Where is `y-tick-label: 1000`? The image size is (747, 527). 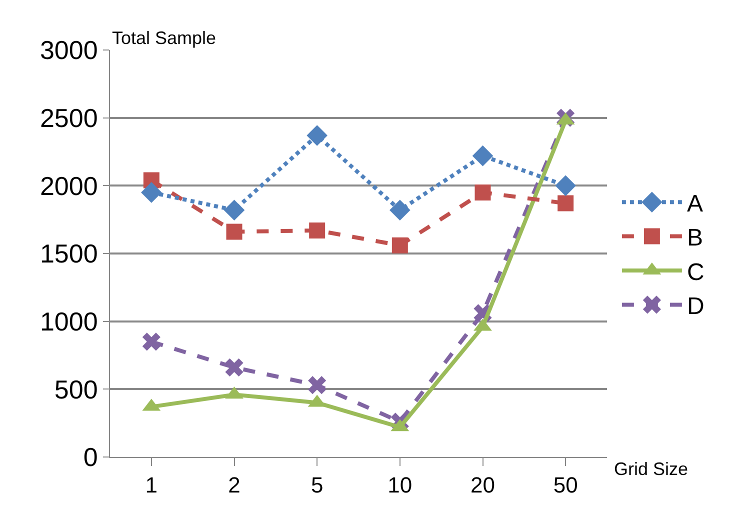 y-tick-label: 1000 is located at coordinates (69, 321).